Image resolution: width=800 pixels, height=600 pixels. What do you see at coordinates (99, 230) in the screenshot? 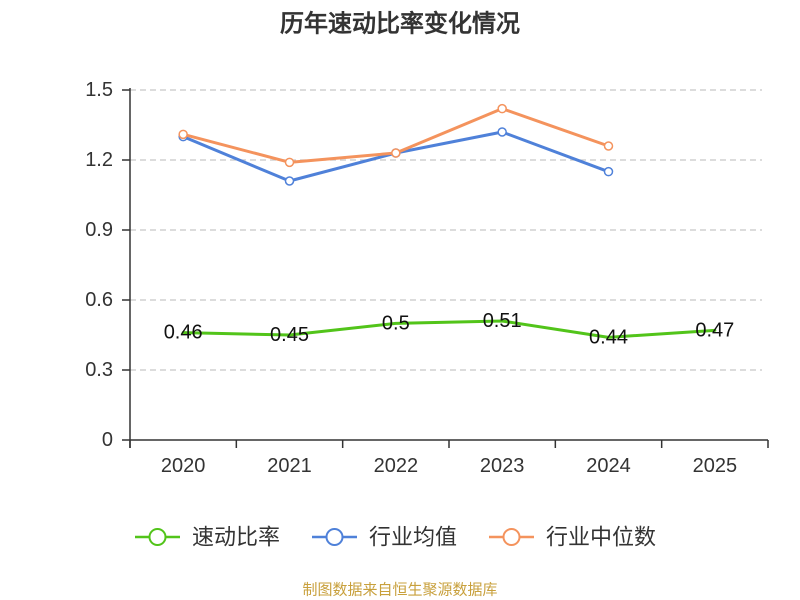
I see `y-tick-label: 0.9` at bounding box center [99, 230].